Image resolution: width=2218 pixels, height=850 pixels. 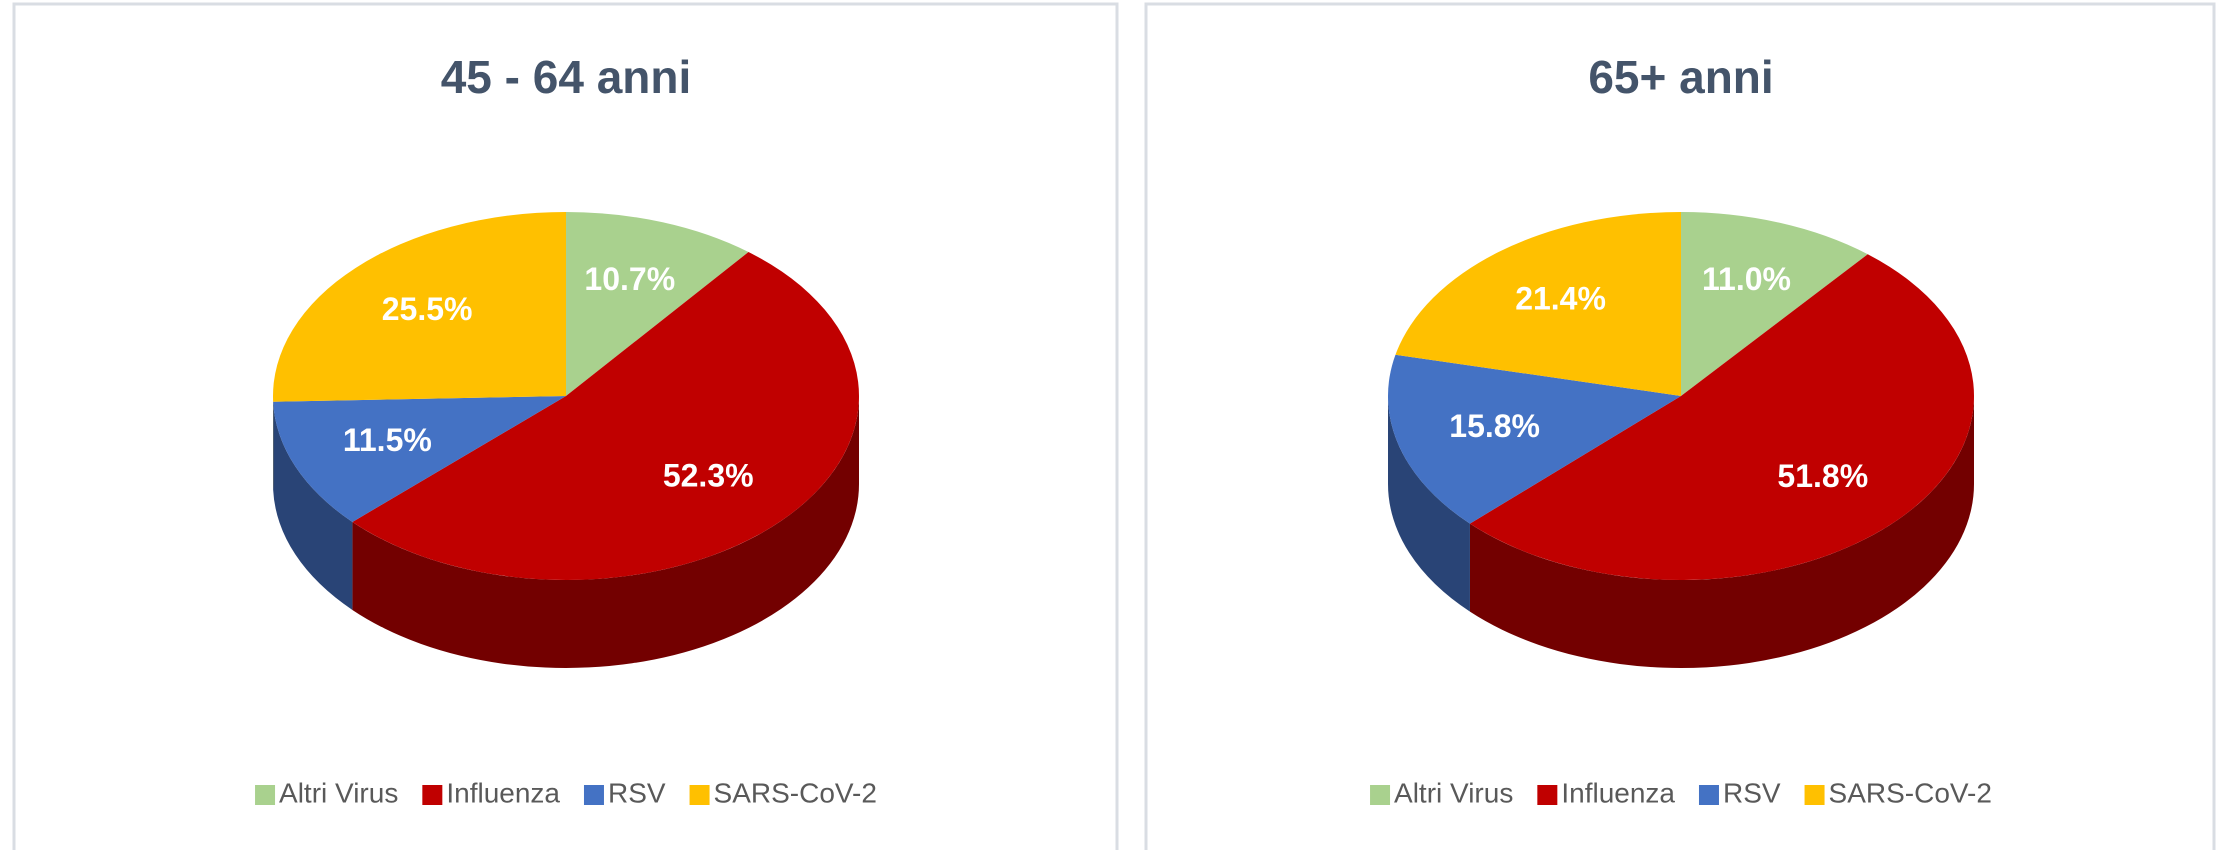 I want to click on value-label: 25.5%, so click(x=427, y=309).